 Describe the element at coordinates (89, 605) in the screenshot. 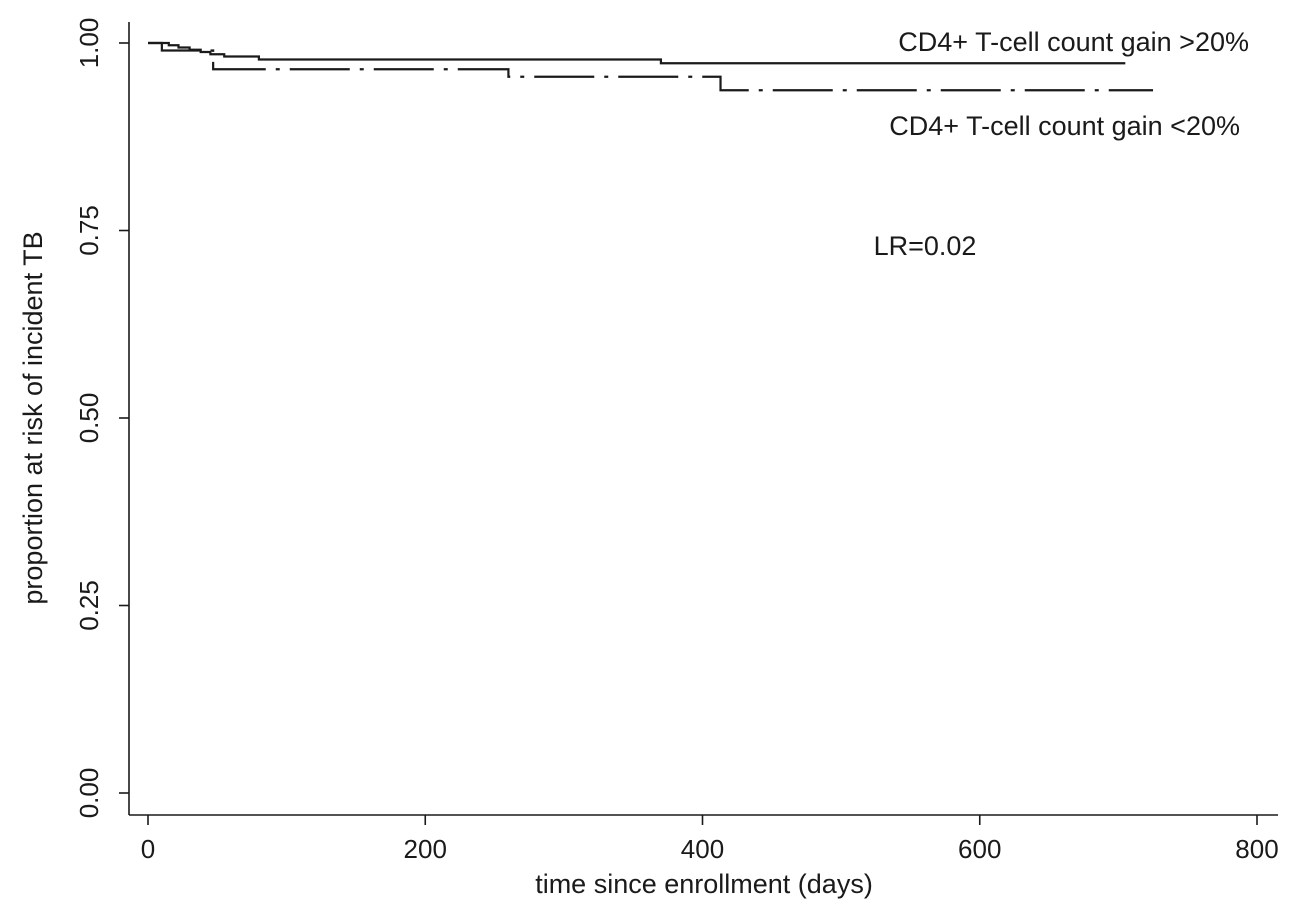

I see `y-tick-label: 0.25` at that location.